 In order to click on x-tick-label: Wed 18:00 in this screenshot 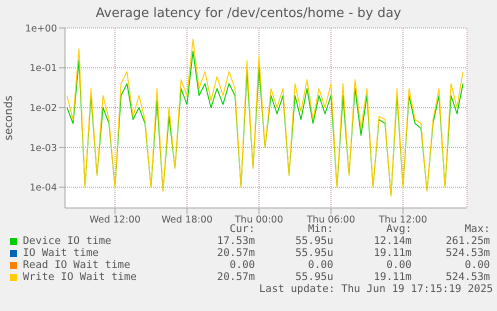, I will do `click(187, 220)`.